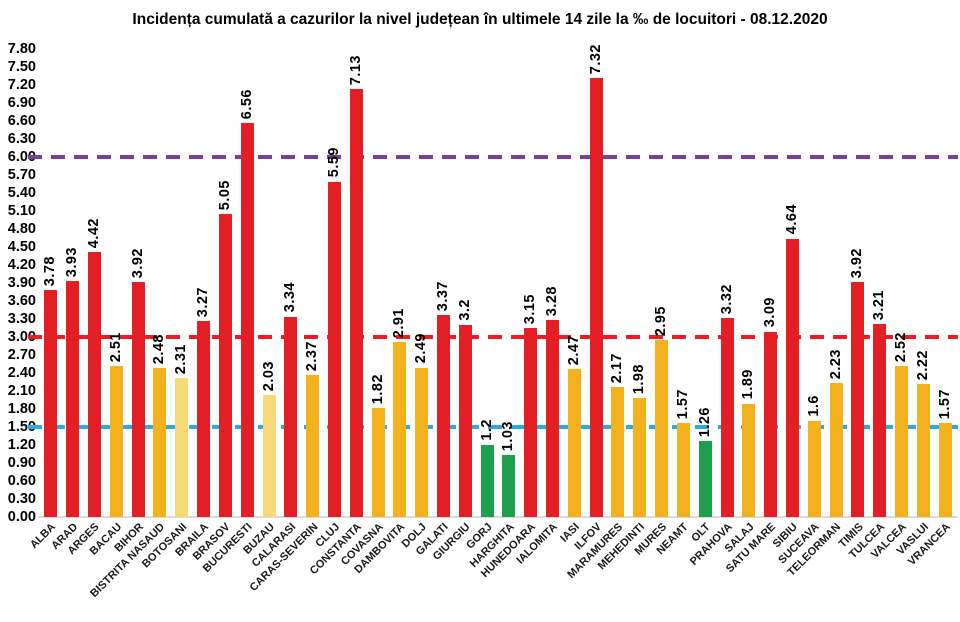 This screenshot has height=622, width=960. Describe the element at coordinates (836, 450) in the screenshot. I see `bar-teleorman` at that location.